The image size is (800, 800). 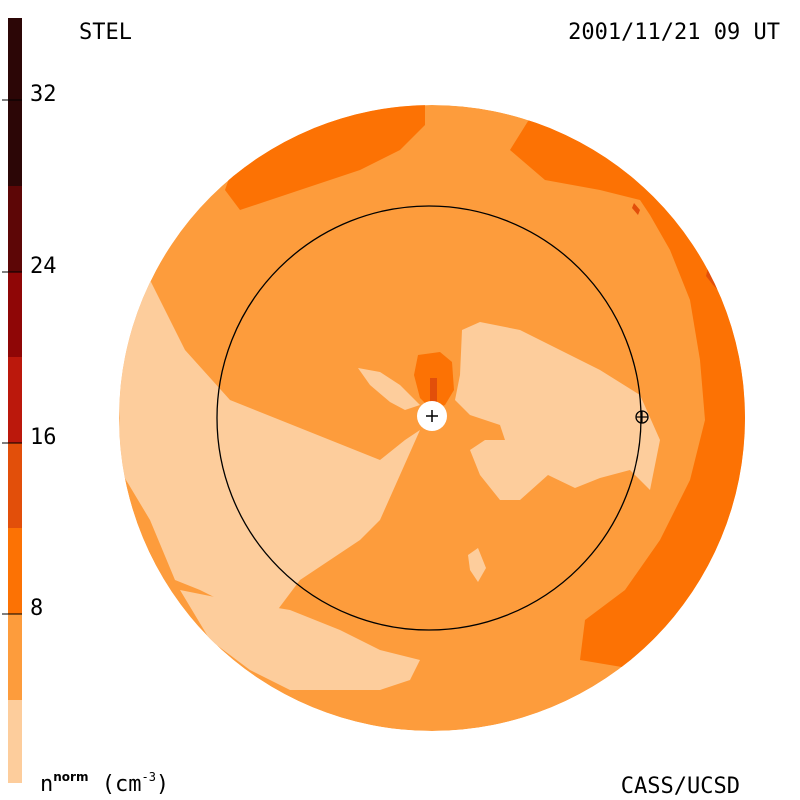 What do you see at coordinates (43, 94) in the screenshot?
I see `colorbar-tick-label-32: 32` at bounding box center [43, 94].